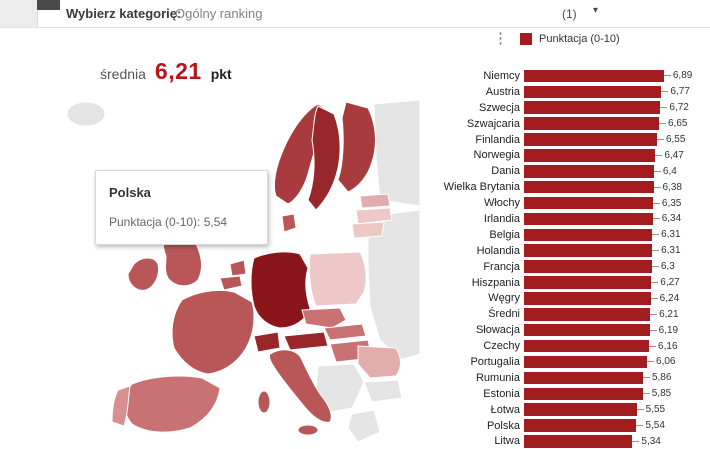 This screenshot has height=449, width=710. Describe the element at coordinates (496, 155) in the screenshot. I see `bar-label: Norwegia` at that location.